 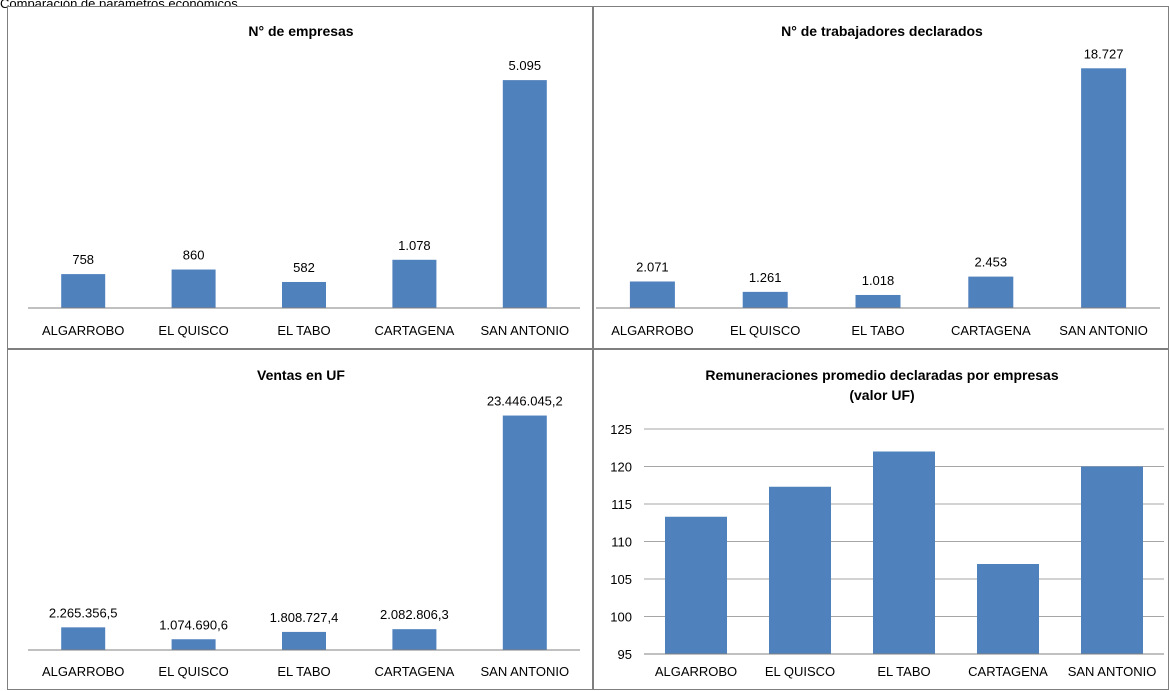 What do you see at coordinates (652, 266) in the screenshot?
I see `trabajadores-data-label: 2.071` at bounding box center [652, 266].